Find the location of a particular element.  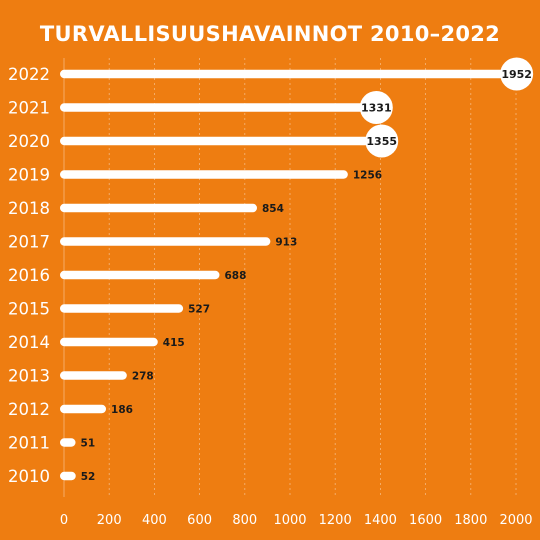

data-label: 854 is located at coordinates (273, 209).